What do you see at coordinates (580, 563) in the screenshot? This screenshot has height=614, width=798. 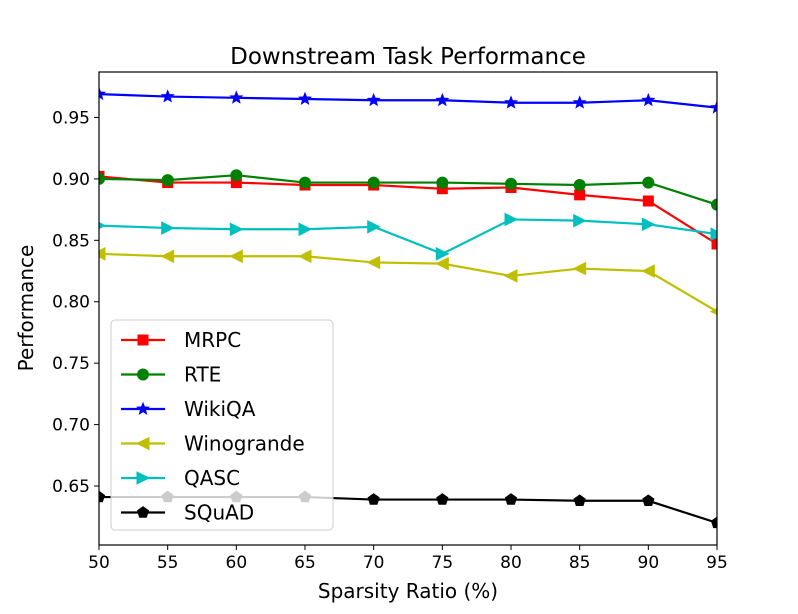 I see `x-tick-label: 85` at bounding box center [580, 563].